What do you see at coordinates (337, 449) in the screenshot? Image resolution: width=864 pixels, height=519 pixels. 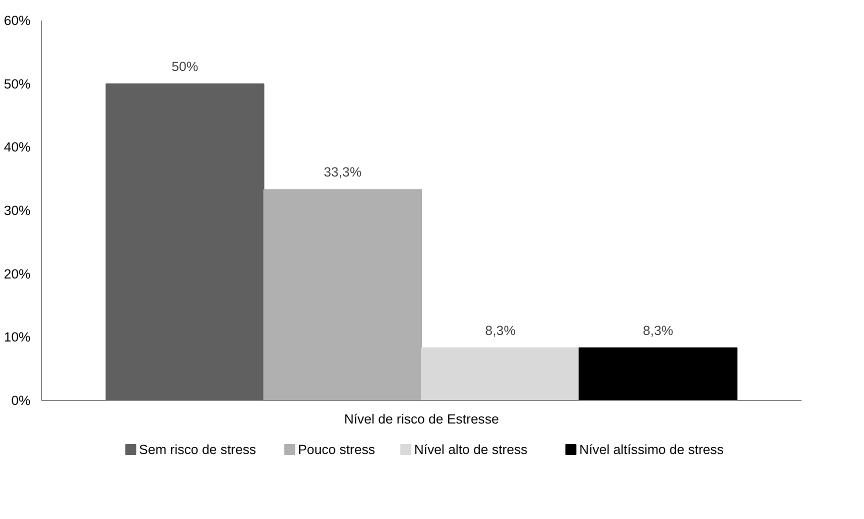 I see `legend-label: Pouco stress` at bounding box center [337, 449].